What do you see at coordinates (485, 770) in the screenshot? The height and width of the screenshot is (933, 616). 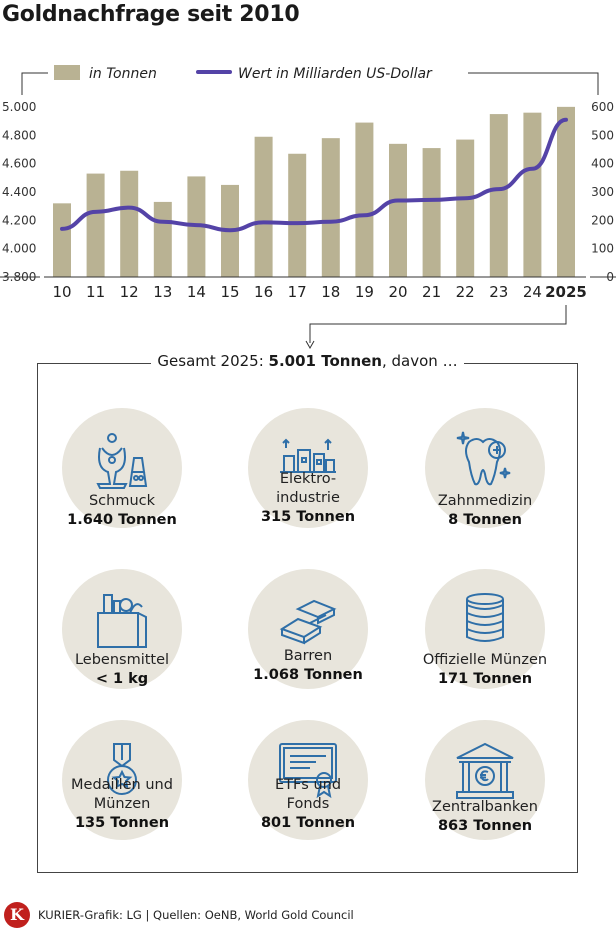 I see `bank-icon` at bounding box center [485, 770].